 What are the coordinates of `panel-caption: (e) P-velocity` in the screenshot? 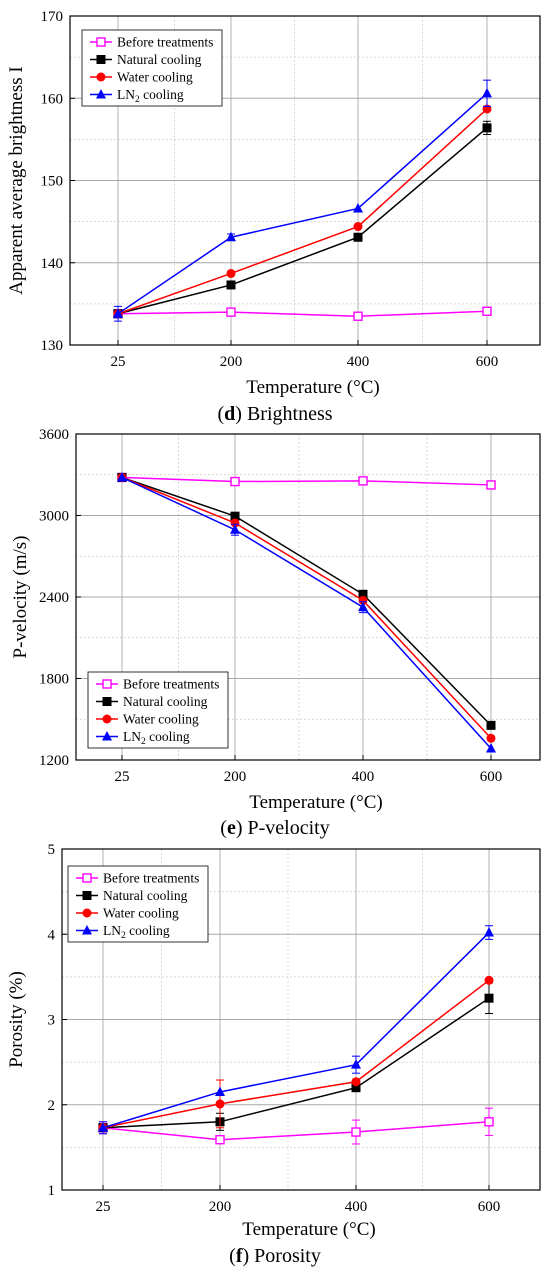 It's located at (274, 828).